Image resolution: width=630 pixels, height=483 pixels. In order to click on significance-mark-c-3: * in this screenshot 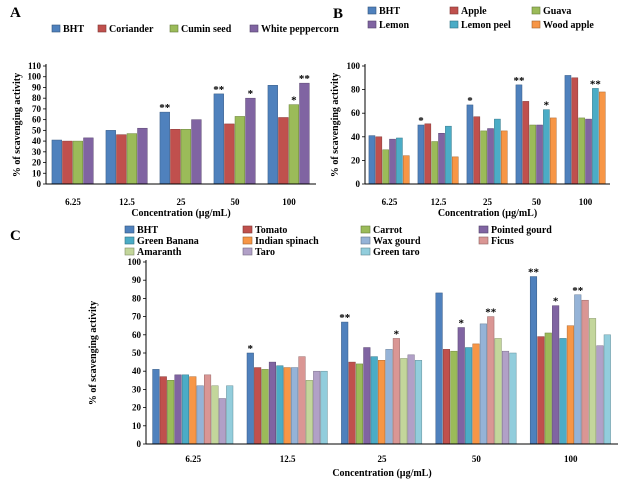, I will do `click(461, 324)`.